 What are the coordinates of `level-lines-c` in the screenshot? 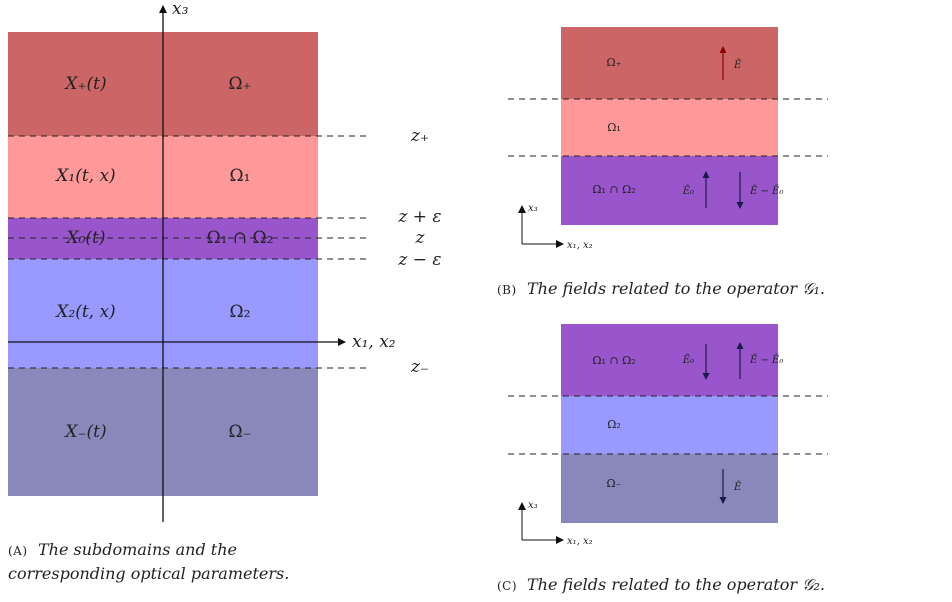 It's located at (668, 425).